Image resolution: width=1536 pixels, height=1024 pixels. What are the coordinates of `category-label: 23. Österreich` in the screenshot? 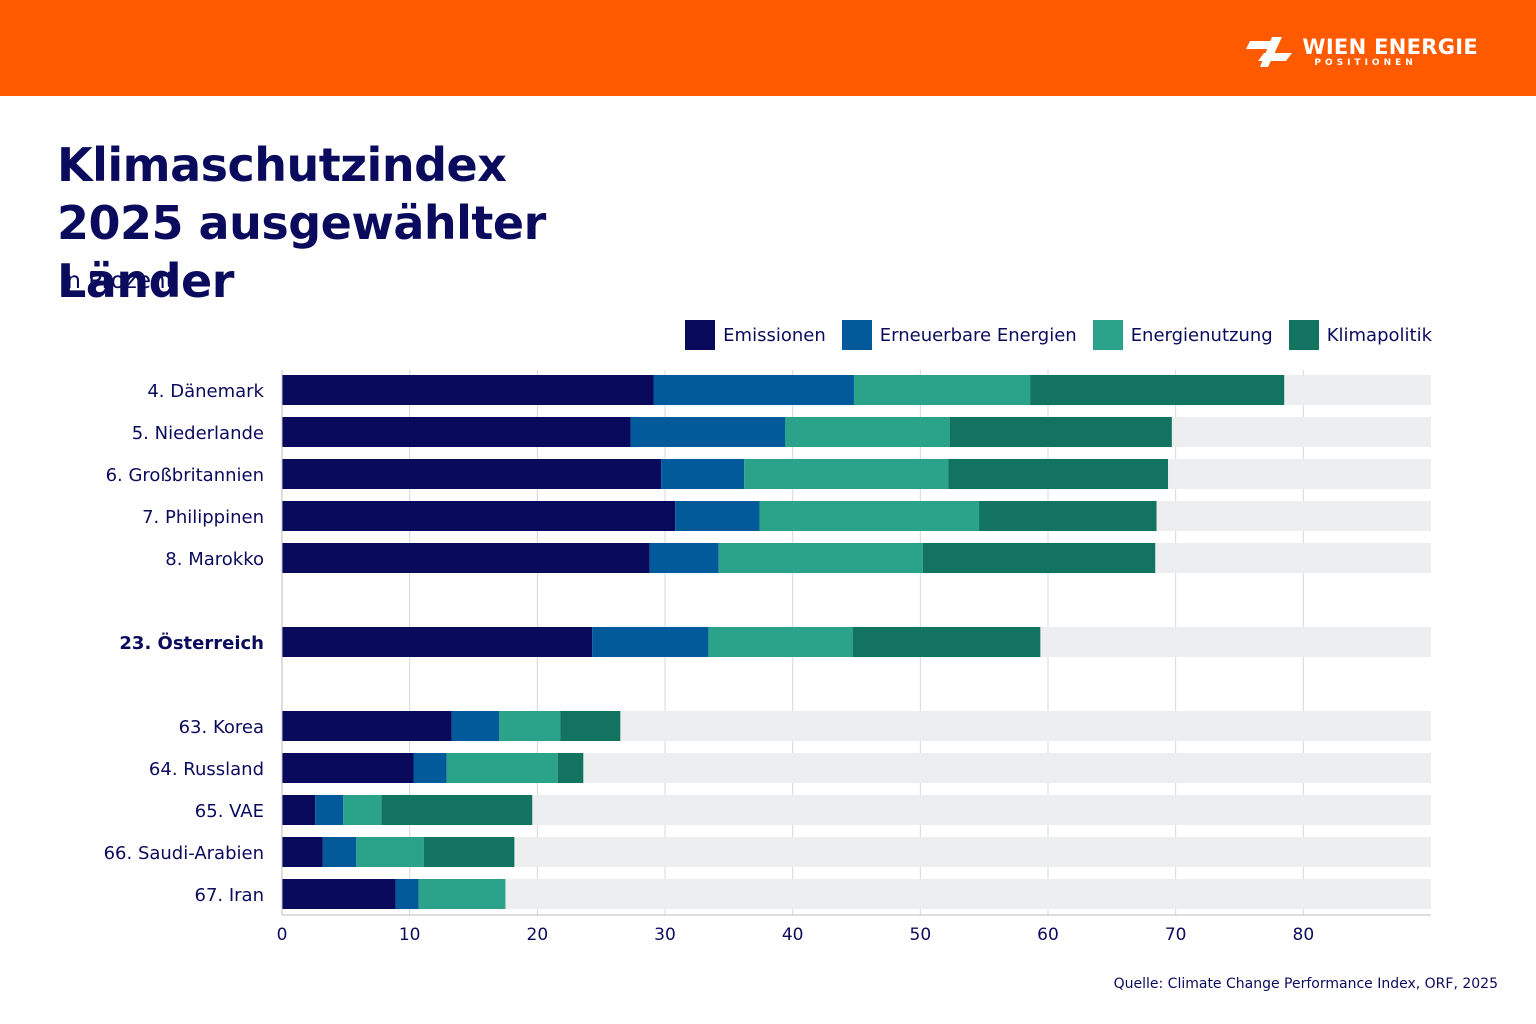 It's located at (191, 643).